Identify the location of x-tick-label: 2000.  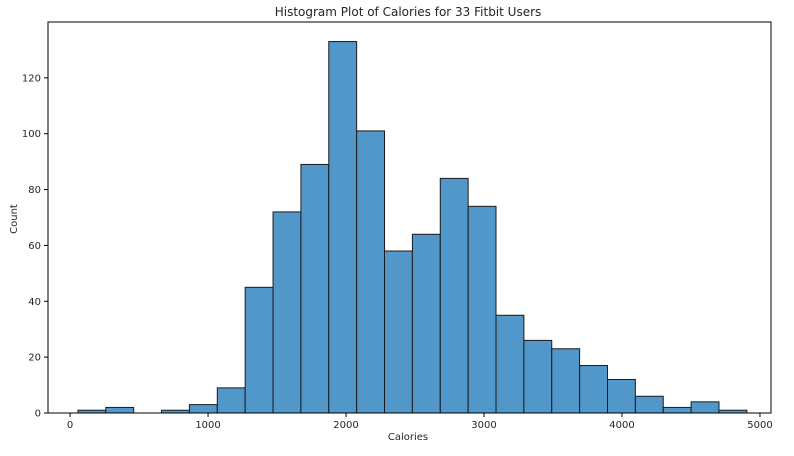
(345, 425).